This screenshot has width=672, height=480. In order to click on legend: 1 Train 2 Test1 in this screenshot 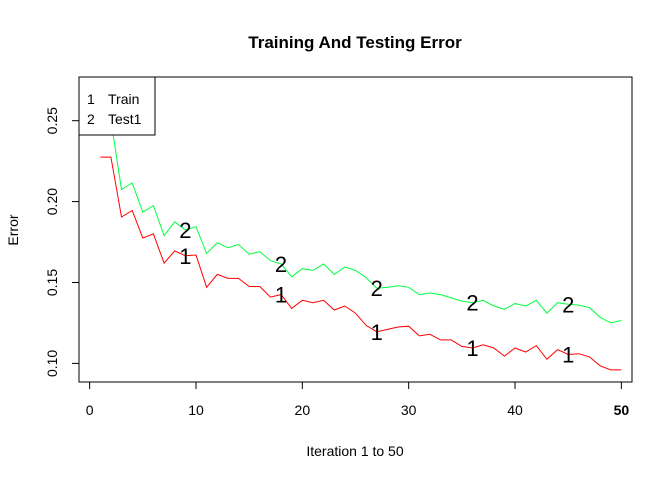, I will do `click(117, 106)`.